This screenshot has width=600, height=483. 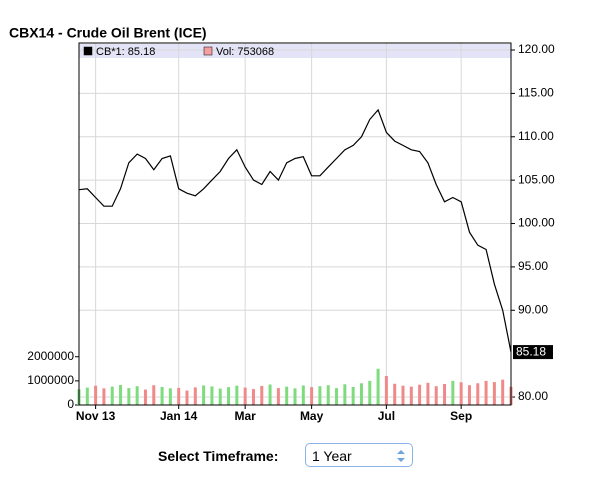 I want to click on y-tick-label: 80.00, so click(x=533, y=396).